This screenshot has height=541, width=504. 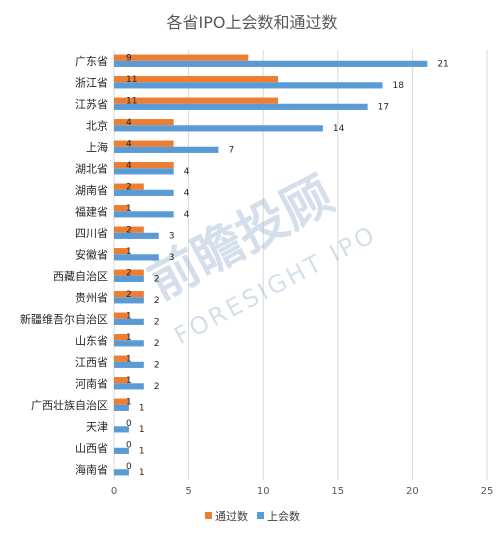 What do you see at coordinates (91, 362) in the screenshot?
I see `category-label: 江西省` at bounding box center [91, 362].